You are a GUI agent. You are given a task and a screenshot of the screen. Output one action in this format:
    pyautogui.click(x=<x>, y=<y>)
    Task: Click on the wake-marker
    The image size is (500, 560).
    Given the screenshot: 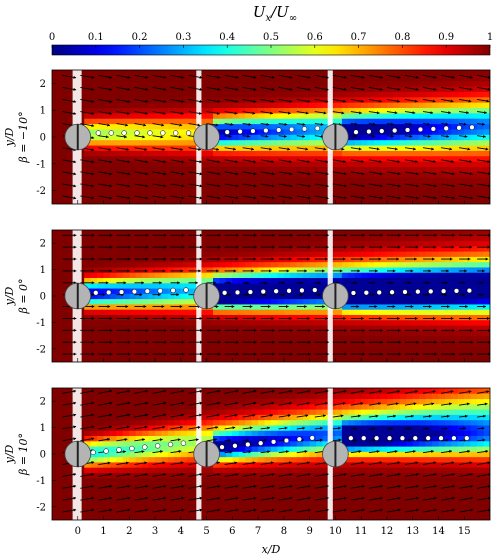 What is the action you would take?
    pyautogui.click(x=263, y=291)
    